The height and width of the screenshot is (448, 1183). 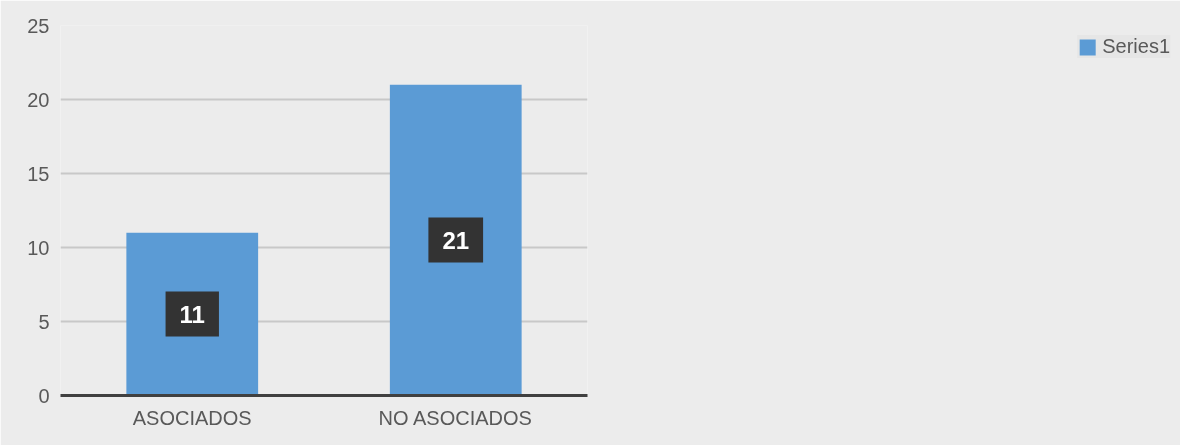 I want to click on x-tick-label: NO ASOCIADOS, so click(x=455, y=417).